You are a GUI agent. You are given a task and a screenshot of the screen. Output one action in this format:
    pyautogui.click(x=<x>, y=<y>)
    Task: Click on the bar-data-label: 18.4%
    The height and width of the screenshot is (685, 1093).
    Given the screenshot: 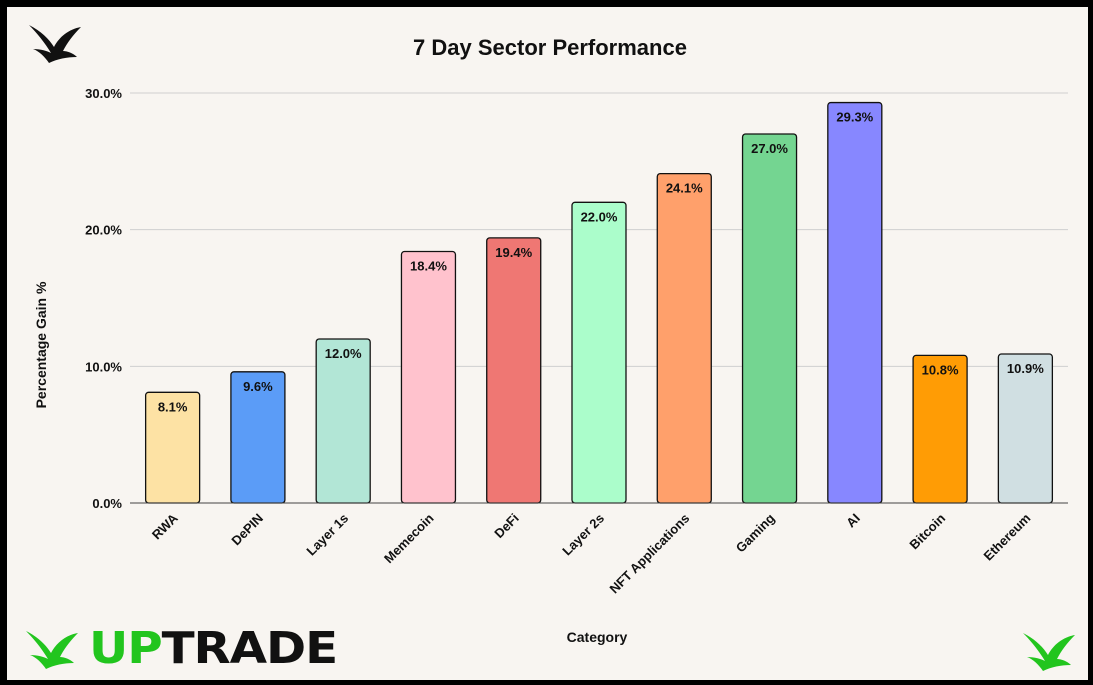 What is the action you would take?
    pyautogui.click(x=428, y=266)
    